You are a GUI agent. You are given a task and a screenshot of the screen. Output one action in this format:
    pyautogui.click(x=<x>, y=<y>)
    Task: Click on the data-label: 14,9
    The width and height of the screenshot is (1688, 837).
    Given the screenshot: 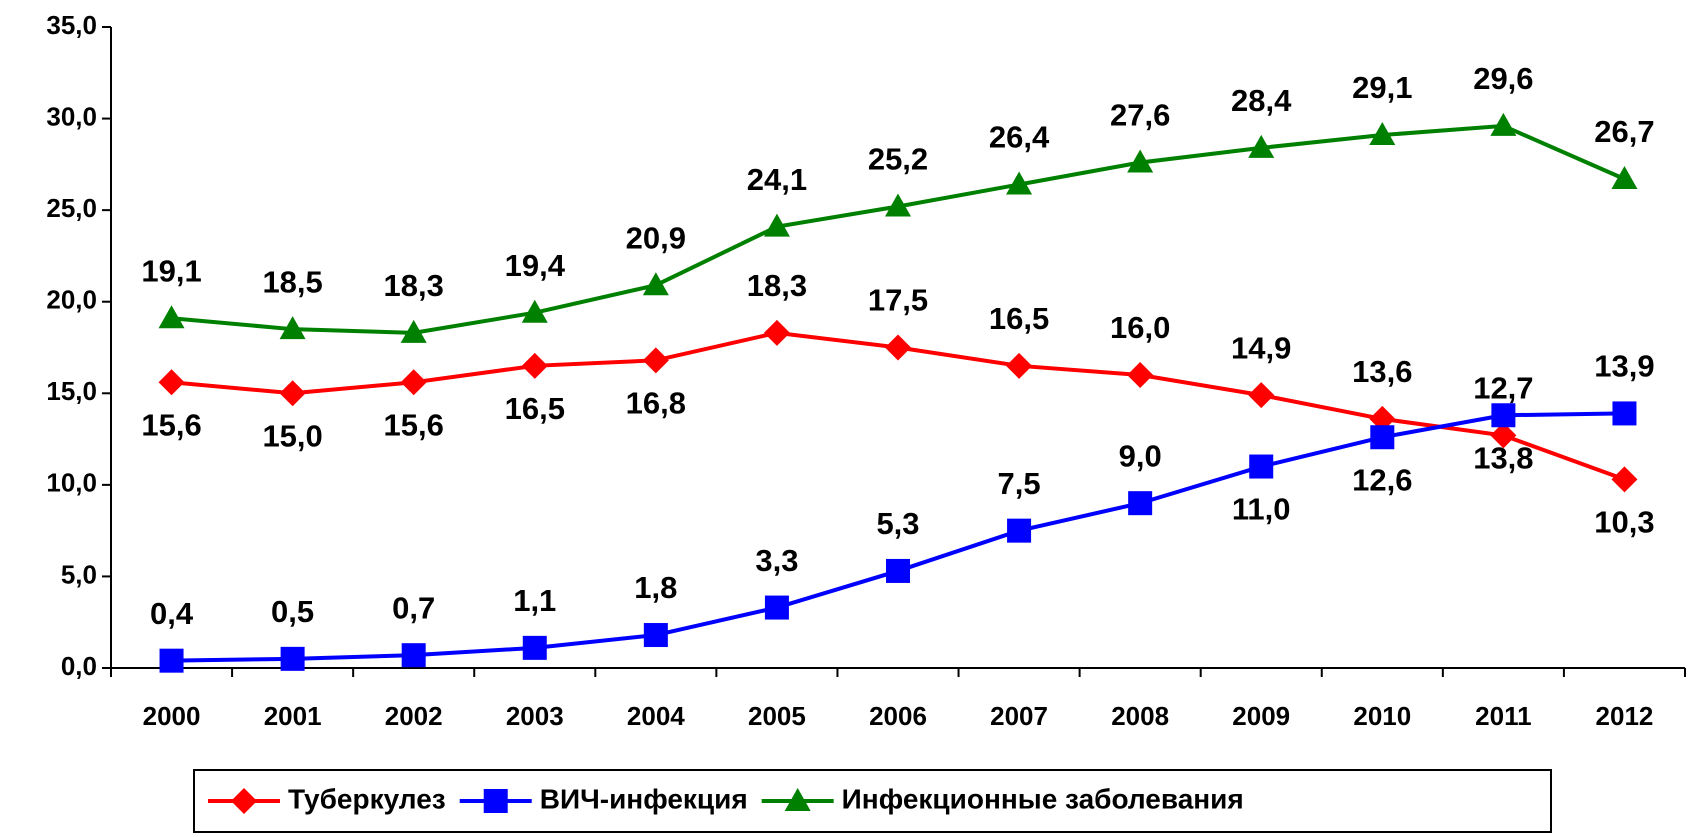 What is the action you would take?
    pyautogui.click(x=1261, y=347)
    